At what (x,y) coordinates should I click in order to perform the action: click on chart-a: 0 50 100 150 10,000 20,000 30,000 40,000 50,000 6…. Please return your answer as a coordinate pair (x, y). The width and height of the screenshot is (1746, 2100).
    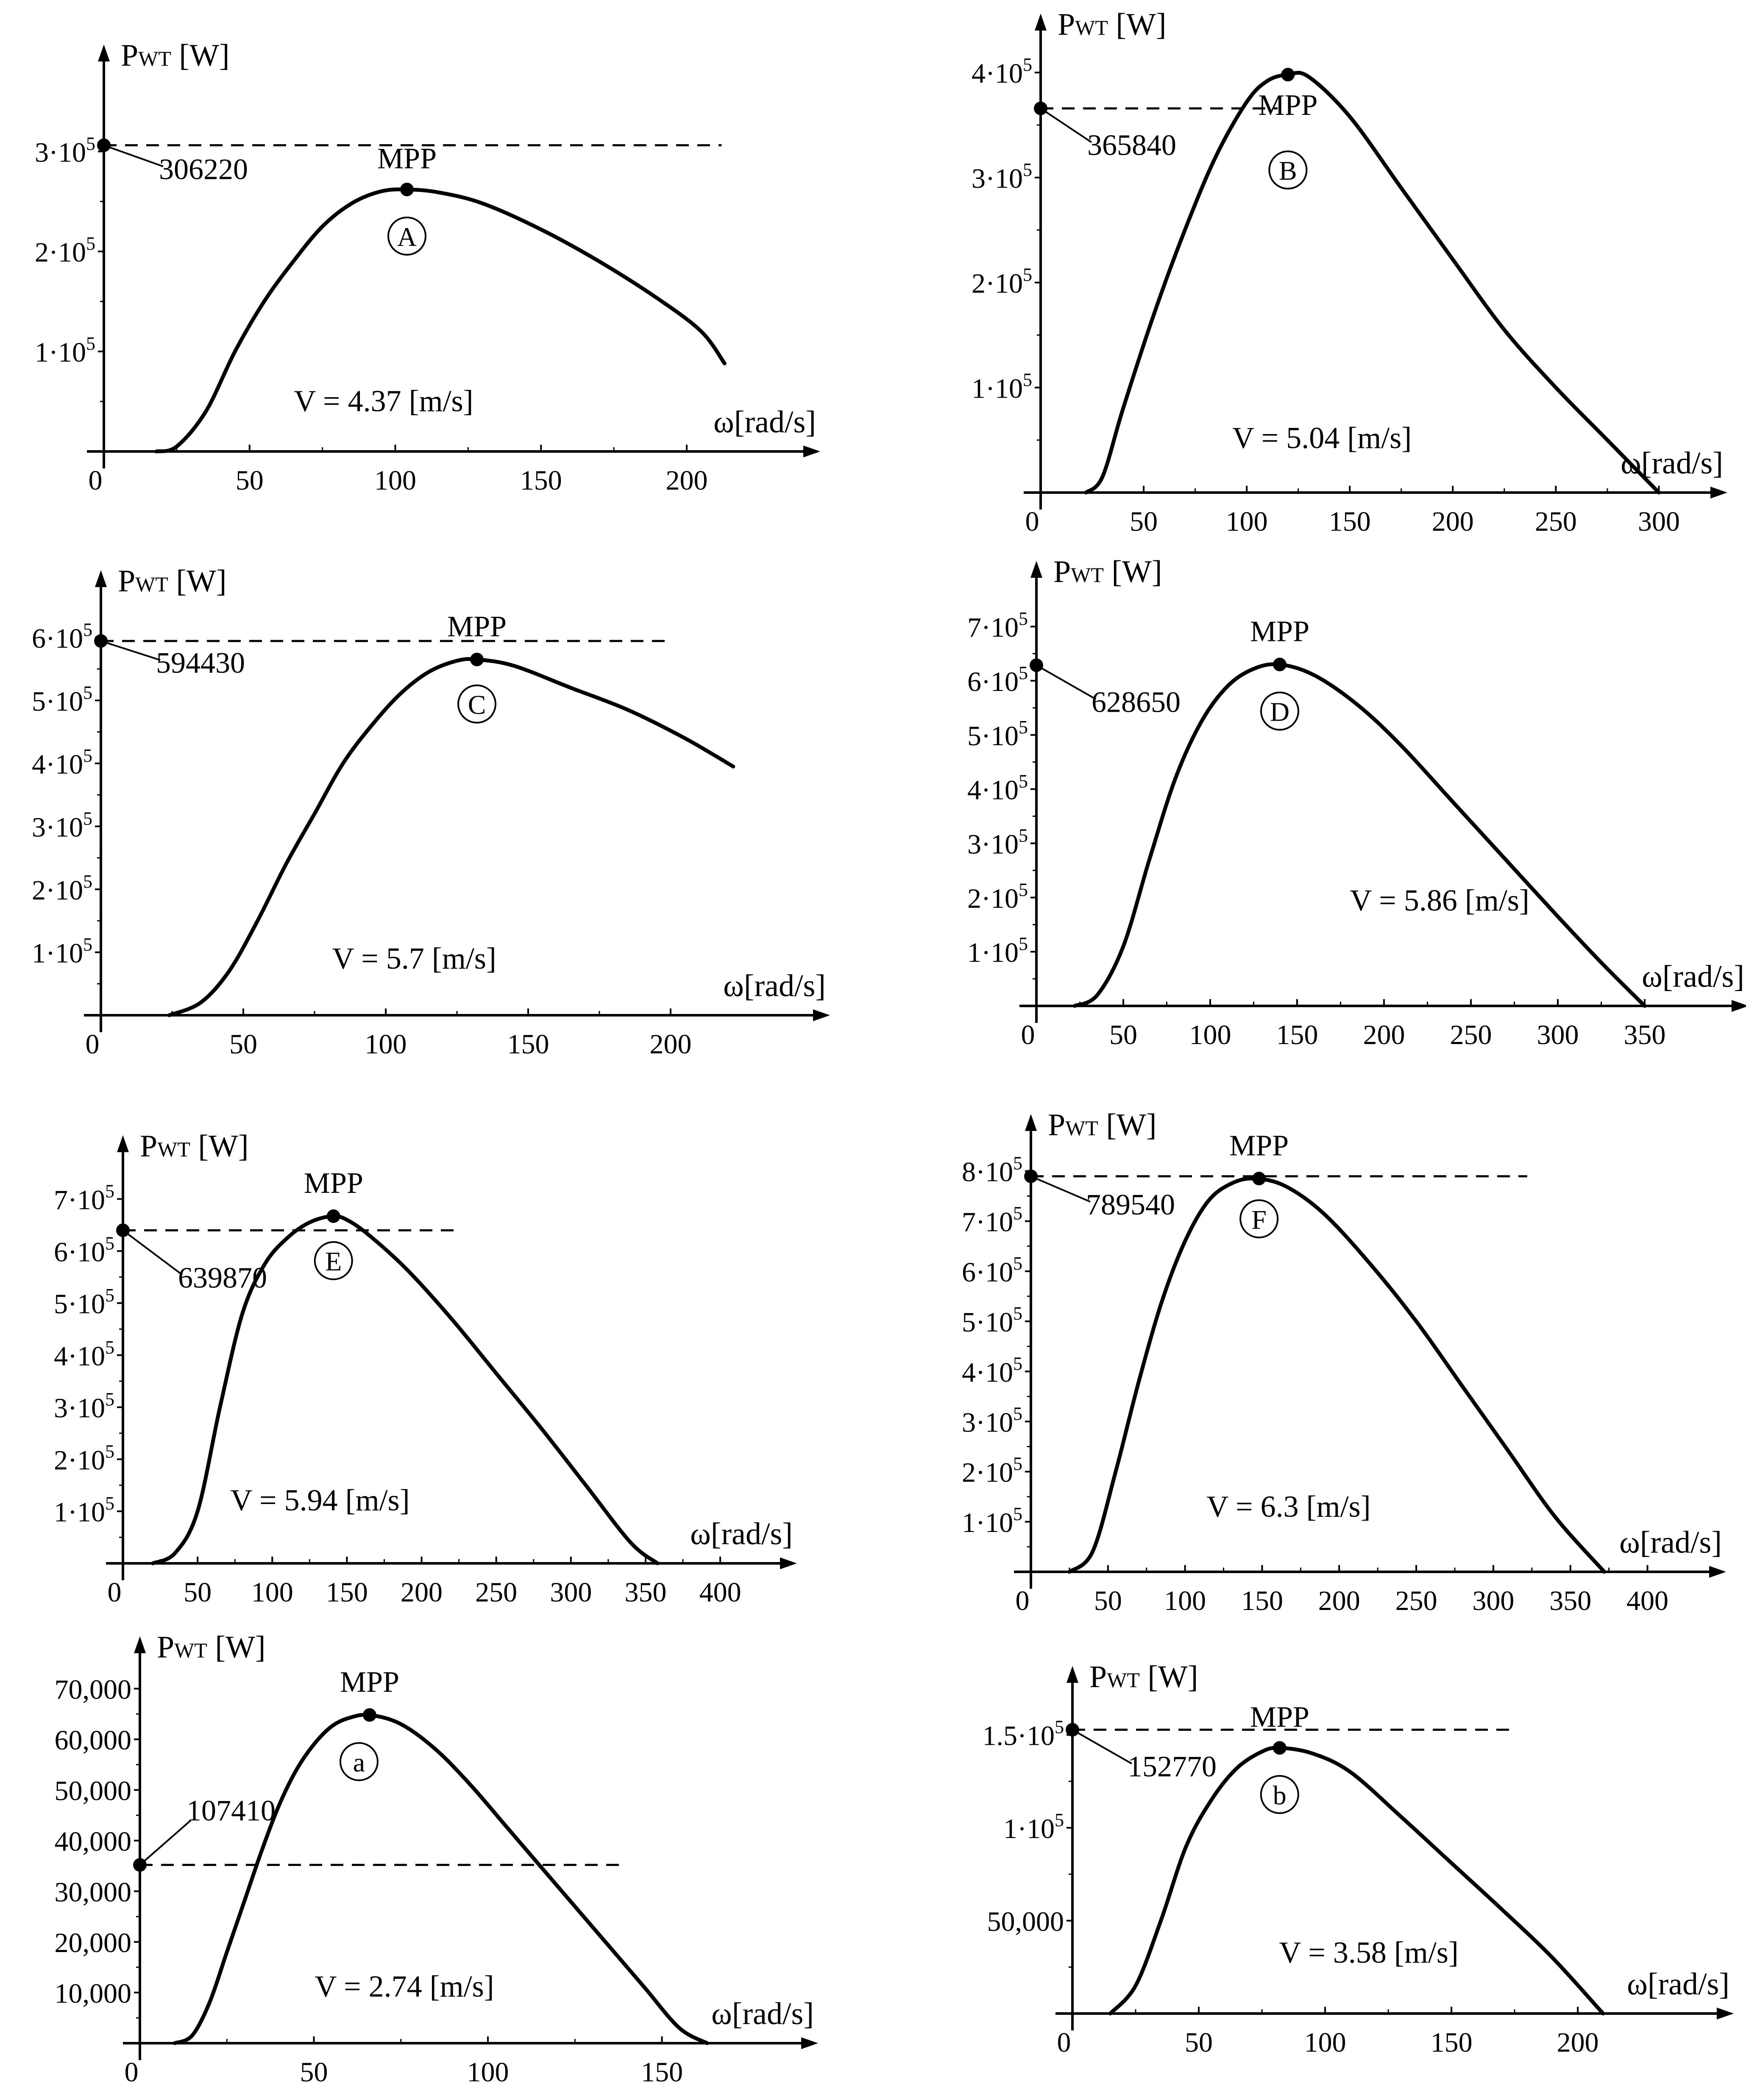
    Looking at the image, I should click on (436, 1859).